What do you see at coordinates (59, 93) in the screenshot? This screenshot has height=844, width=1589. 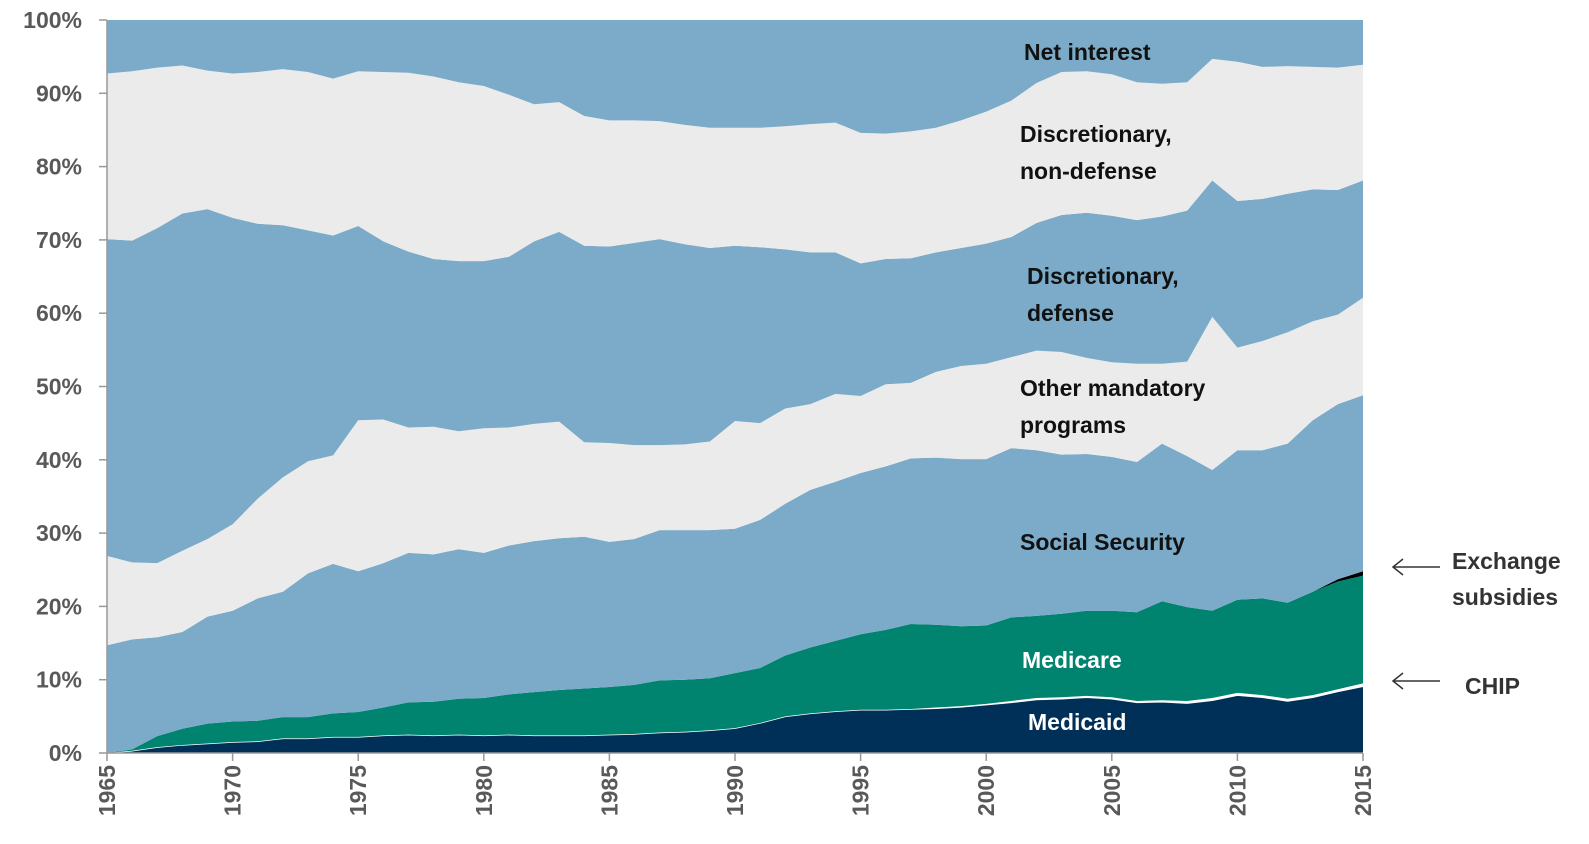 I see `y-tick-label: 90%` at bounding box center [59, 93].